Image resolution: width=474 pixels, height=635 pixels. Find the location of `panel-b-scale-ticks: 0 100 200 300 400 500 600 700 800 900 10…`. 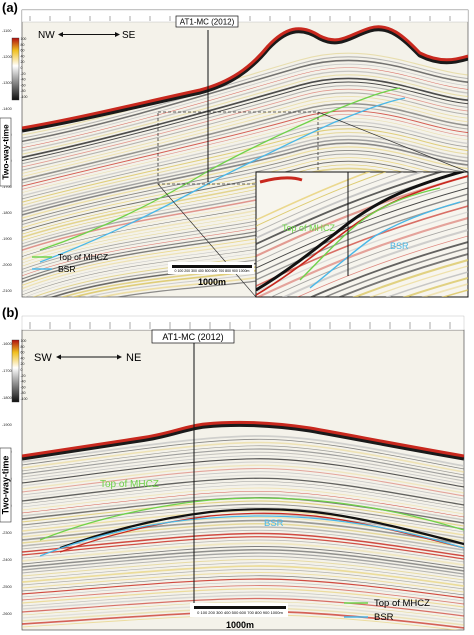

panel-b-scale-ticks: 0 100 200 300 400 500 600 700 800 900 10… is located at coordinates (240, 612).